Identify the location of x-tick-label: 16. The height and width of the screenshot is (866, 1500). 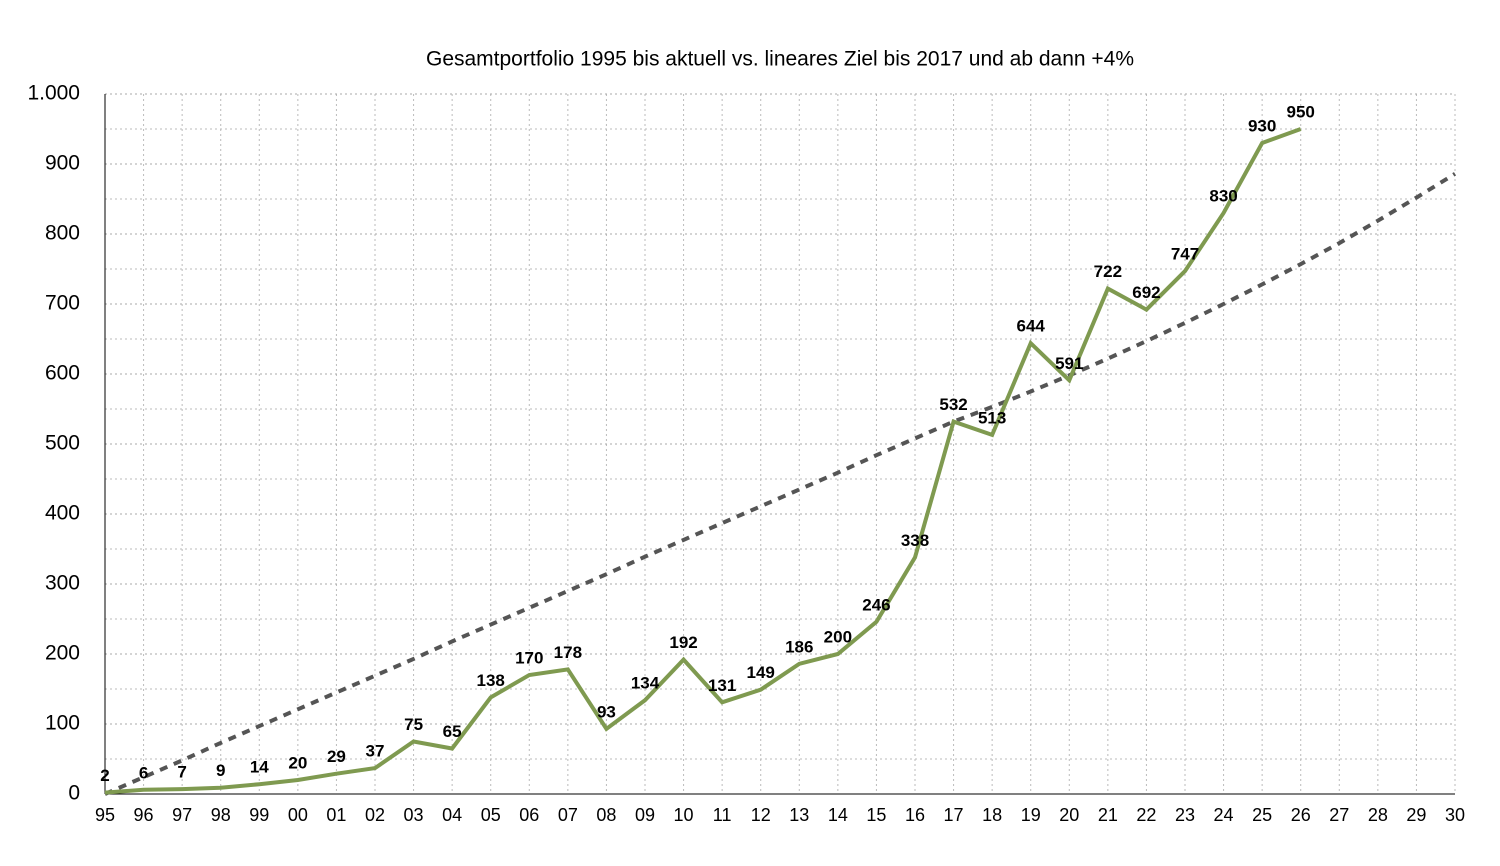
(915, 815).